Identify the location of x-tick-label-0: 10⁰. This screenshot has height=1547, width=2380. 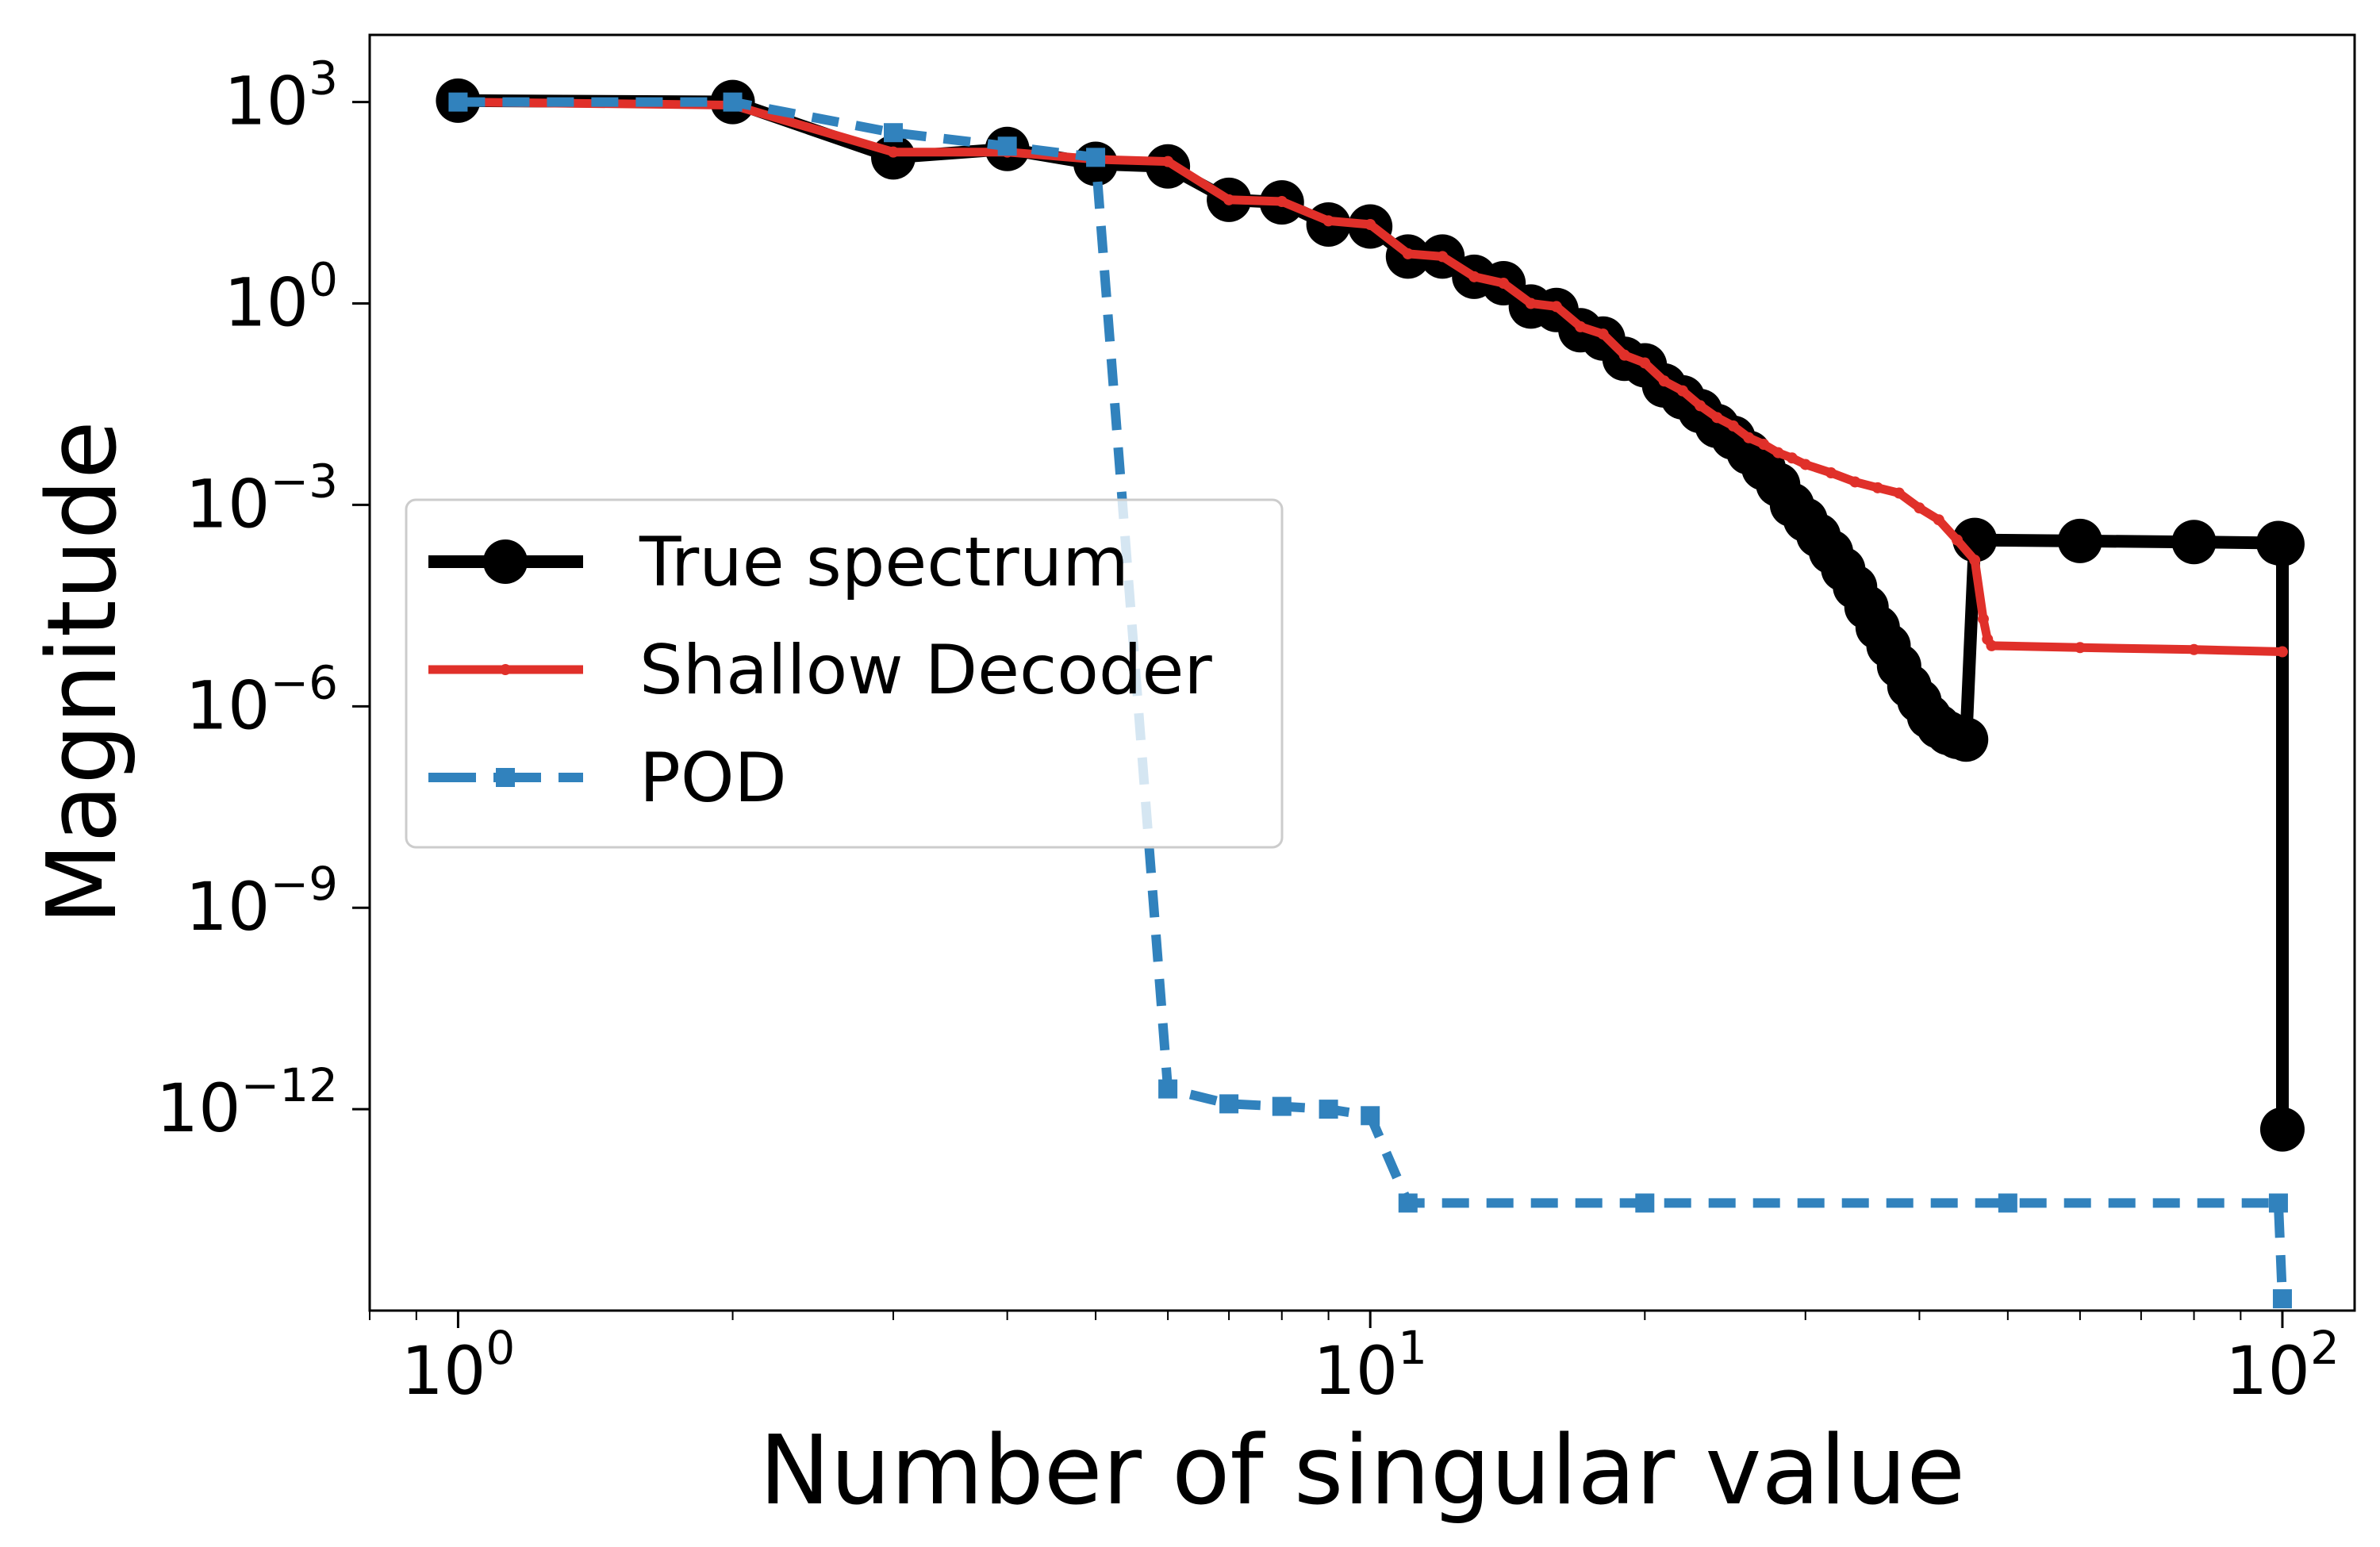
(458, 1365).